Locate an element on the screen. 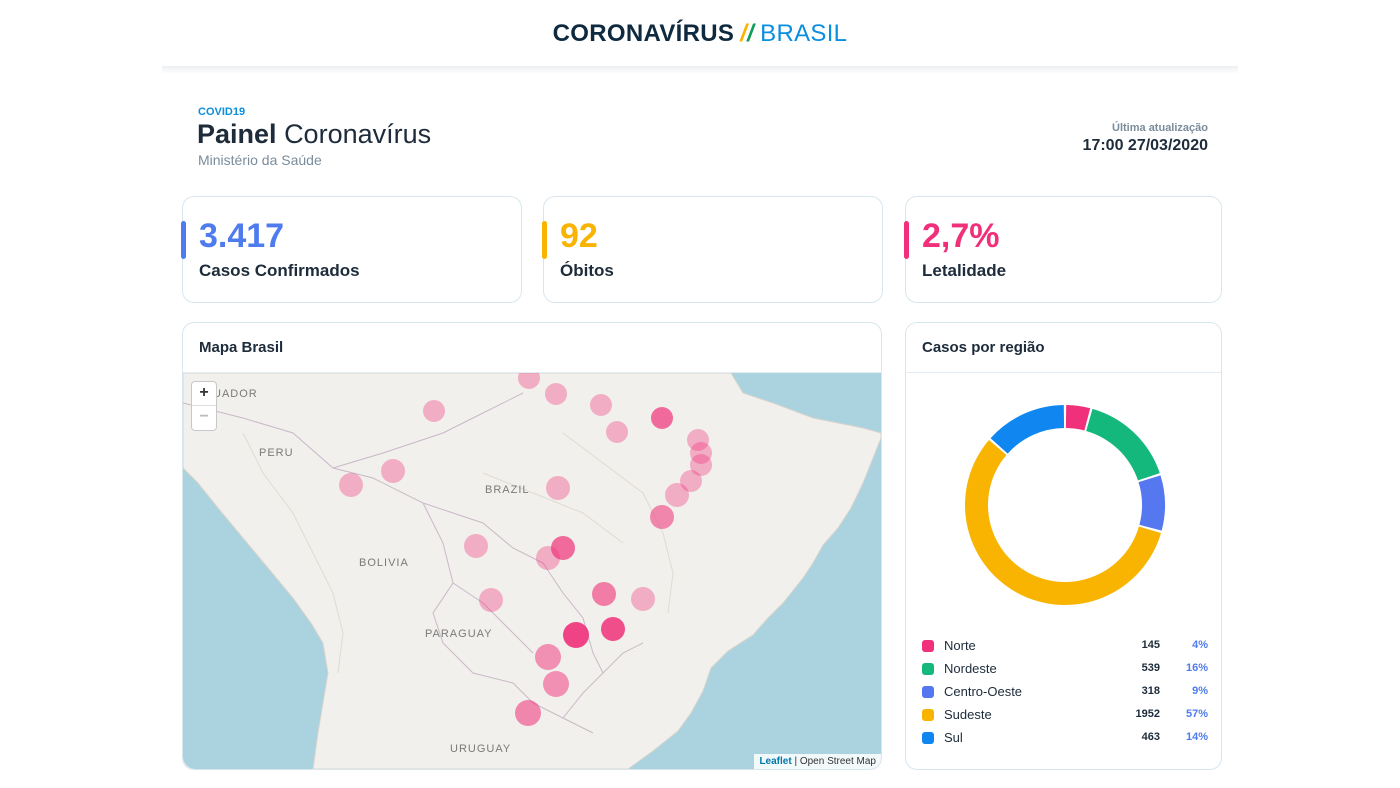  legend-percent: 57% is located at coordinates (1196, 714).